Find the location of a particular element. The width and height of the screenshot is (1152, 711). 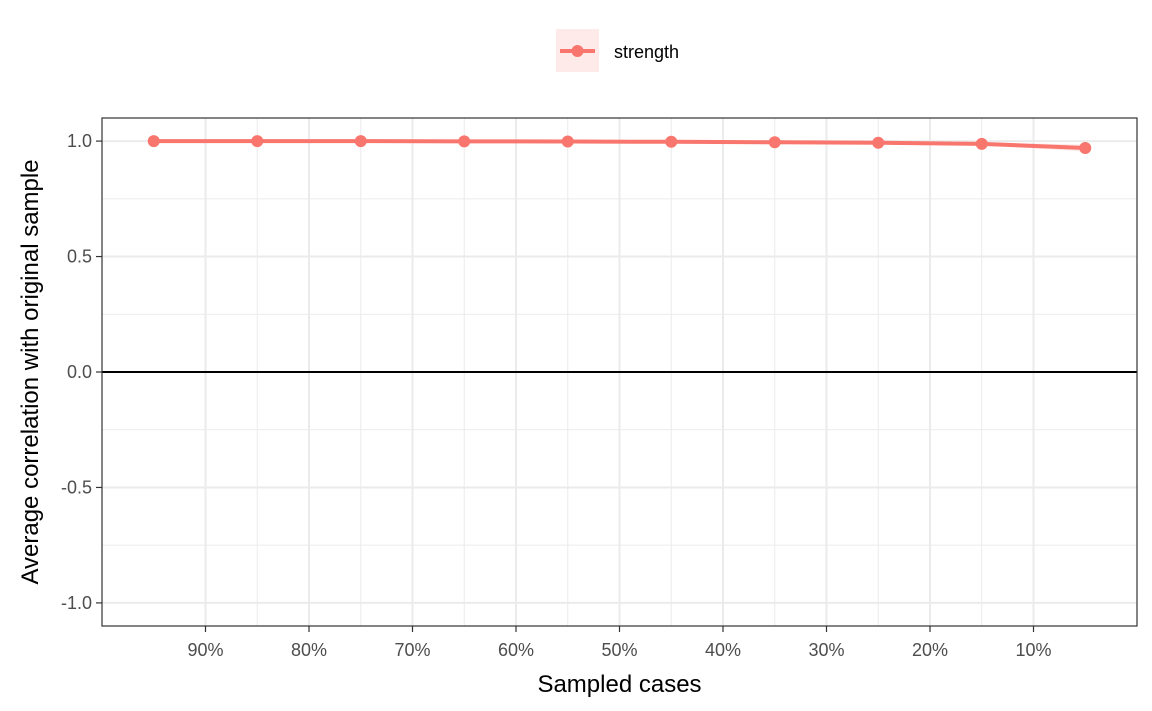

x-tick-label: 10% is located at coordinates (1033, 650).